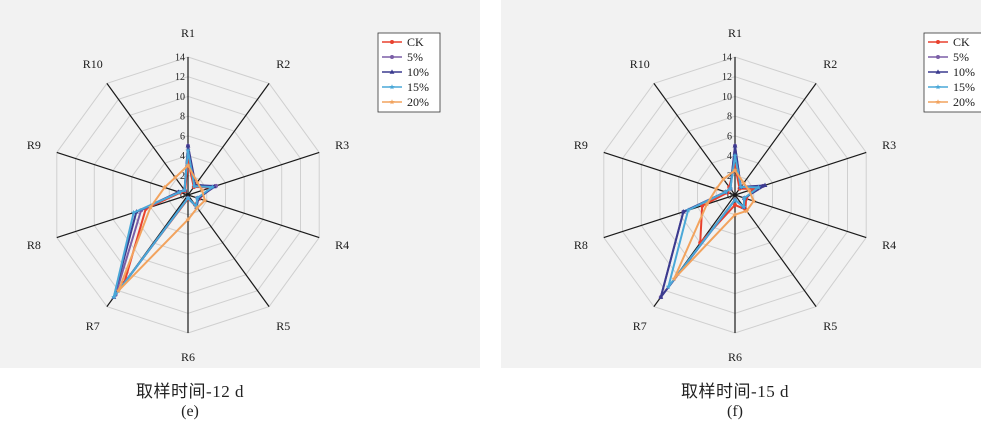 The height and width of the screenshot is (428, 981). Describe the element at coordinates (93, 326) in the screenshot. I see `axis-label-r7: R7` at that location.